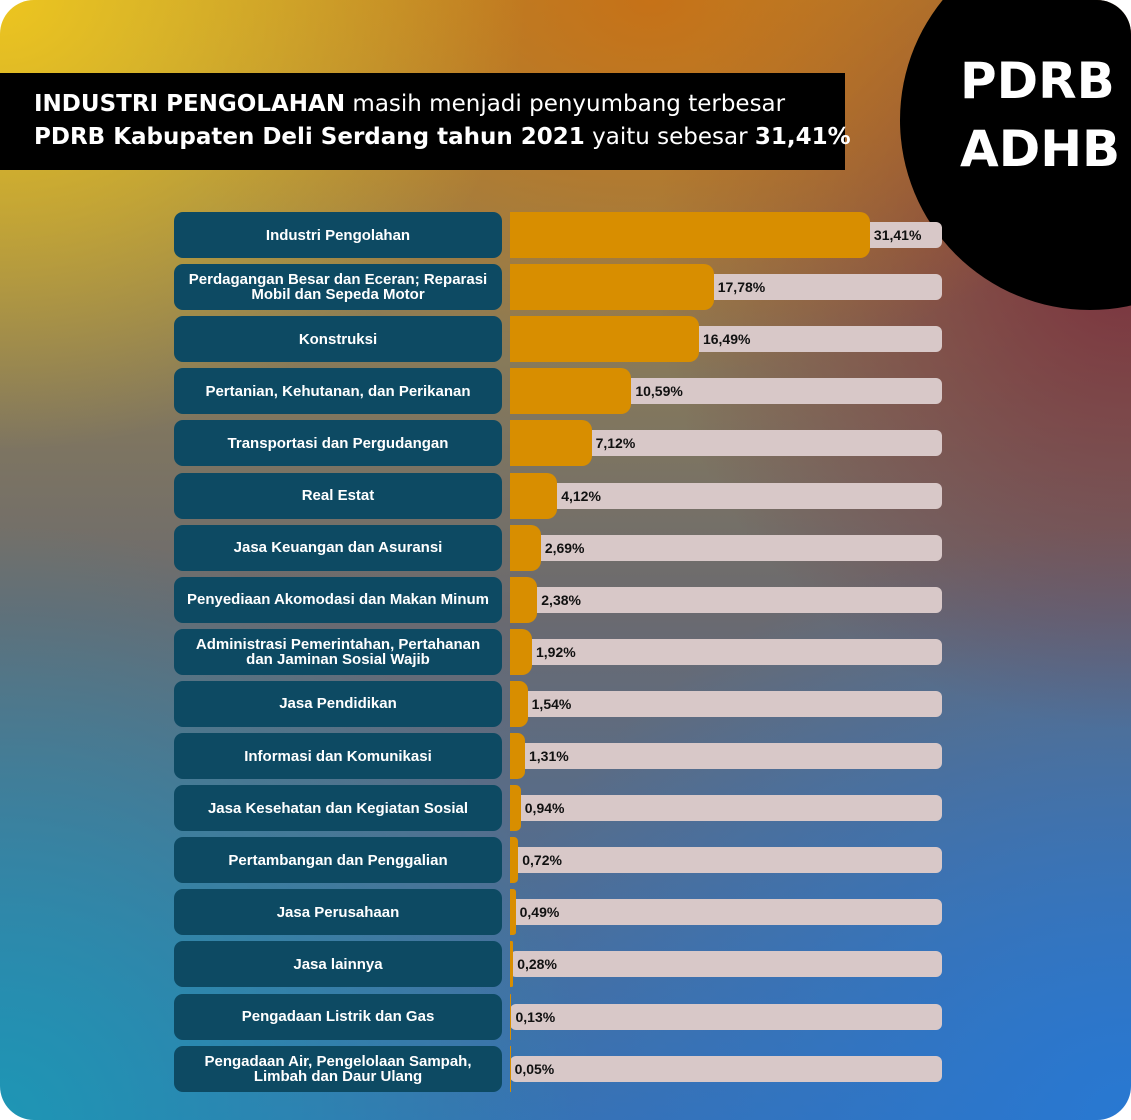 The height and width of the screenshot is (1120, 1131). Describe the element at coordinates (338, 443) in the screenshot. I see `category-label: Transportasi dan Pergudangan` at that location.